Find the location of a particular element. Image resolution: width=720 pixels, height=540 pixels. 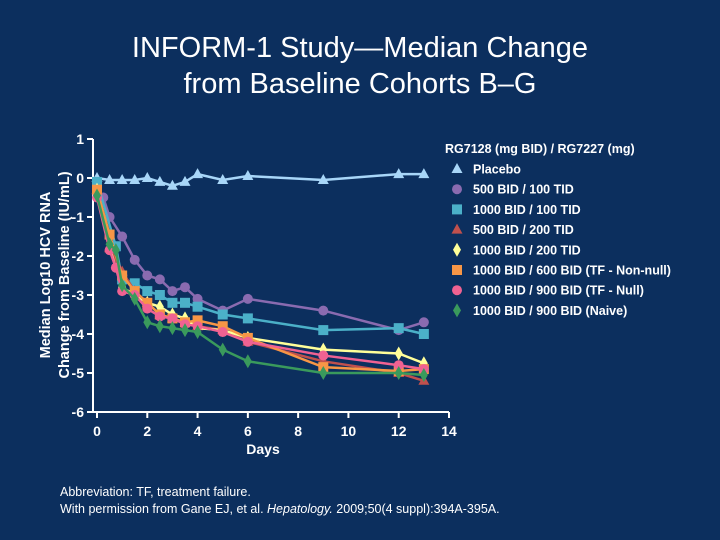

y-tick-label: -5 is located at coordinates (78, 373).